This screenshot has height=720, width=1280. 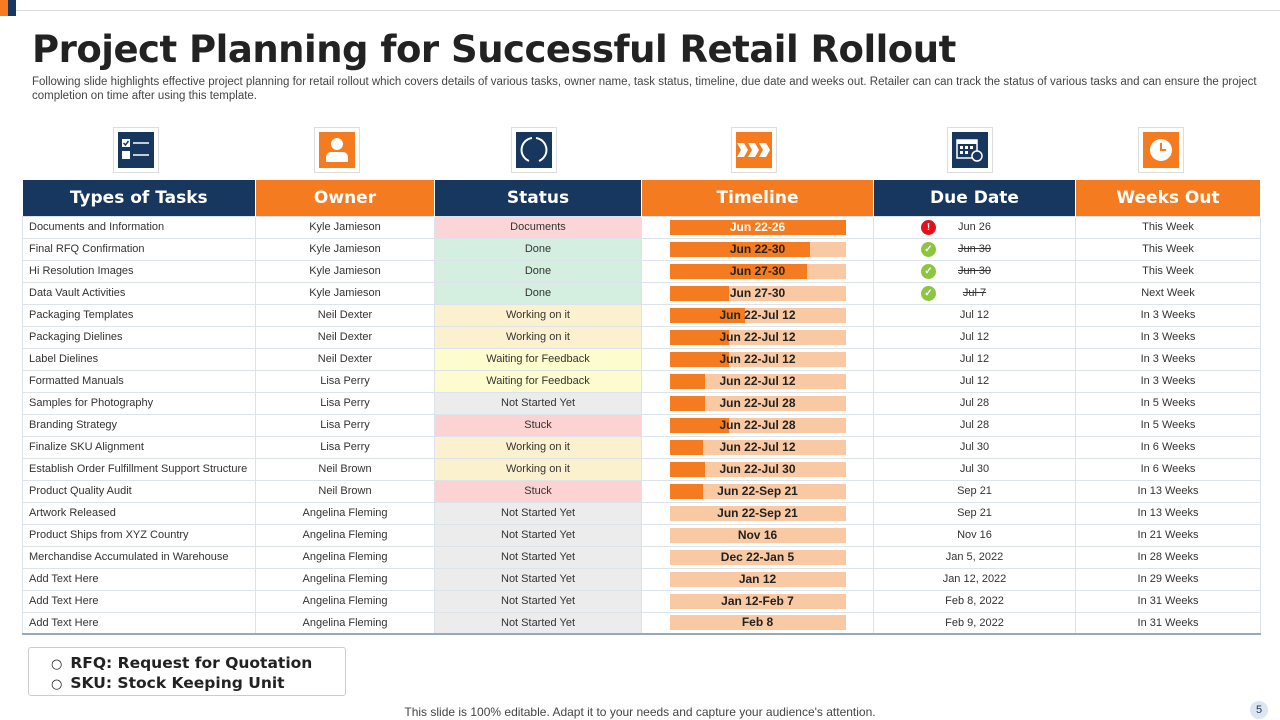 I want to click on clock-icon, so click(x=1161, y=150).